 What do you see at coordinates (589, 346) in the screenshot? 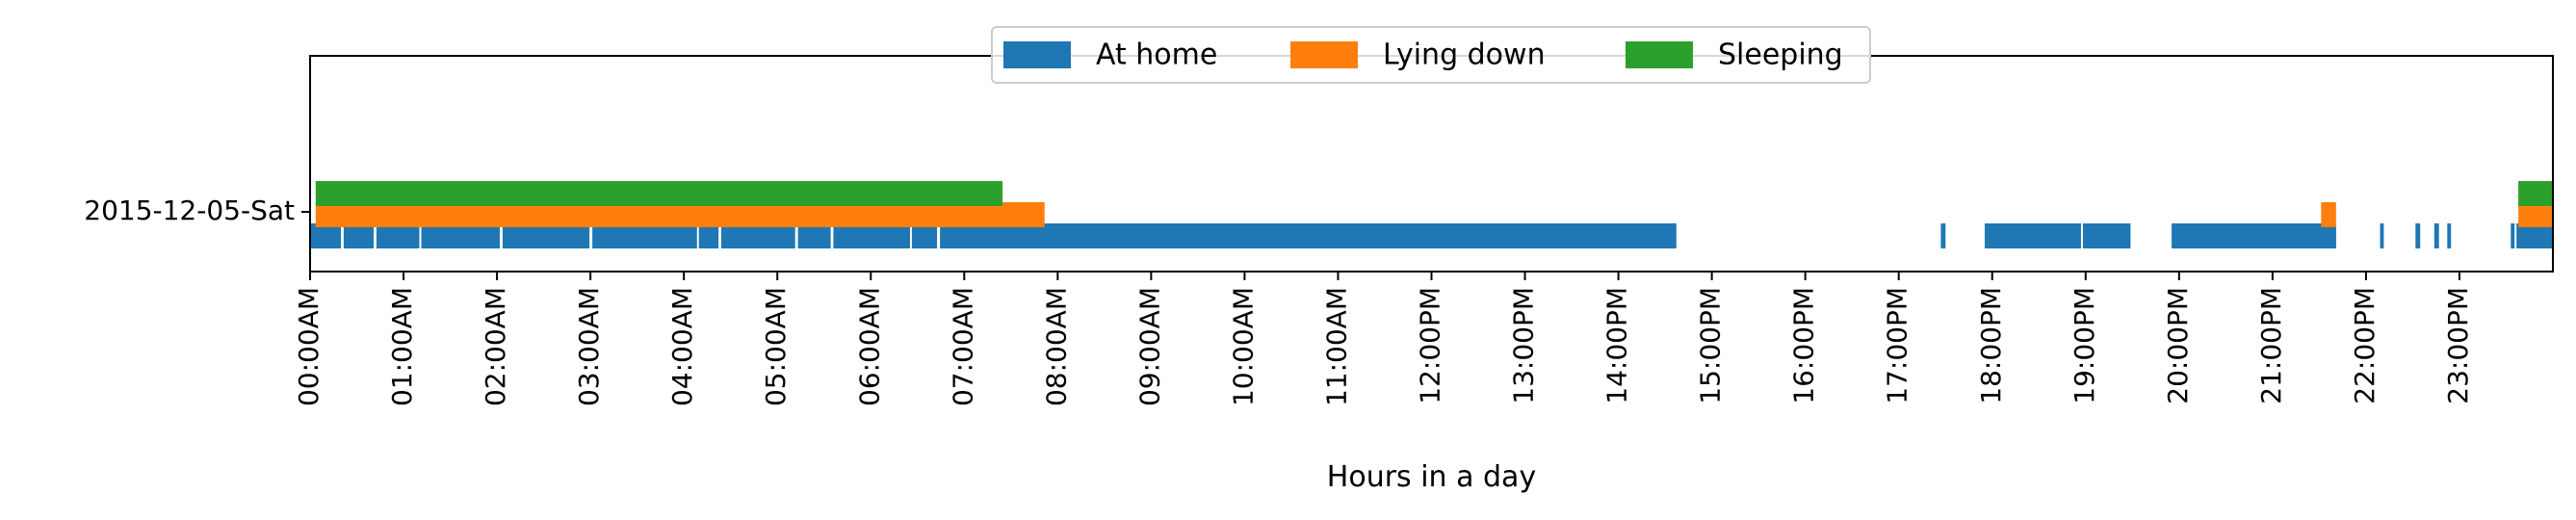
I see `x-tick-label: 03:00AM` at bounding box center [589, 346].